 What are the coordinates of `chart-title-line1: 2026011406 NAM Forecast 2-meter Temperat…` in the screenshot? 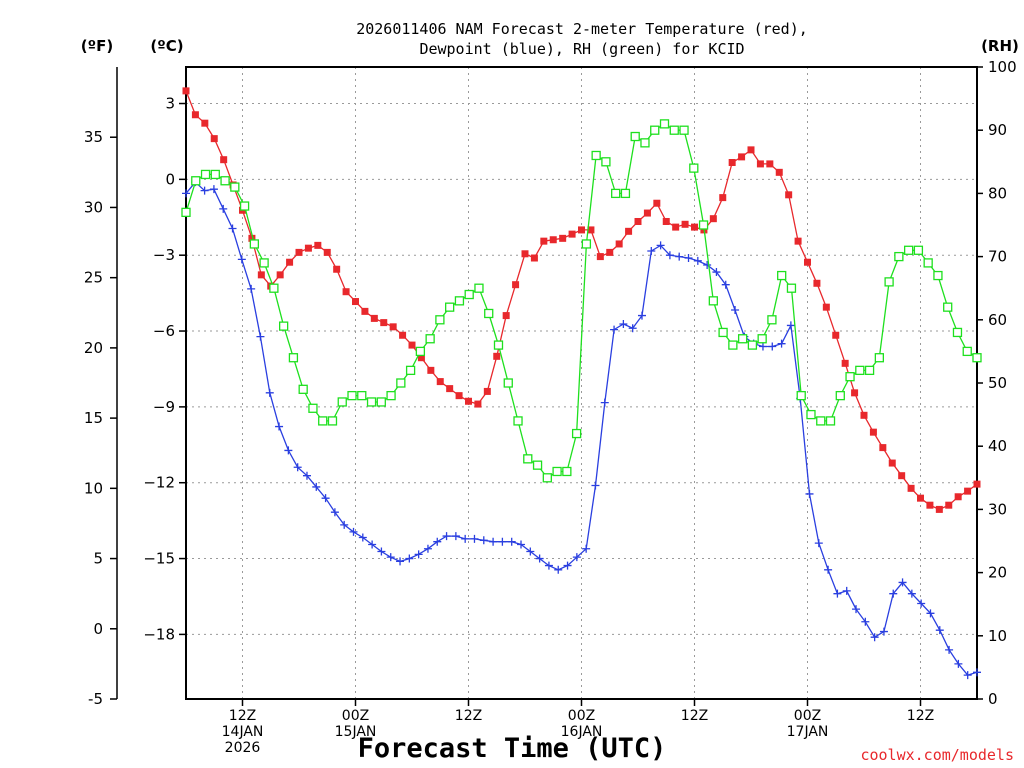 It's located at (582, 29).